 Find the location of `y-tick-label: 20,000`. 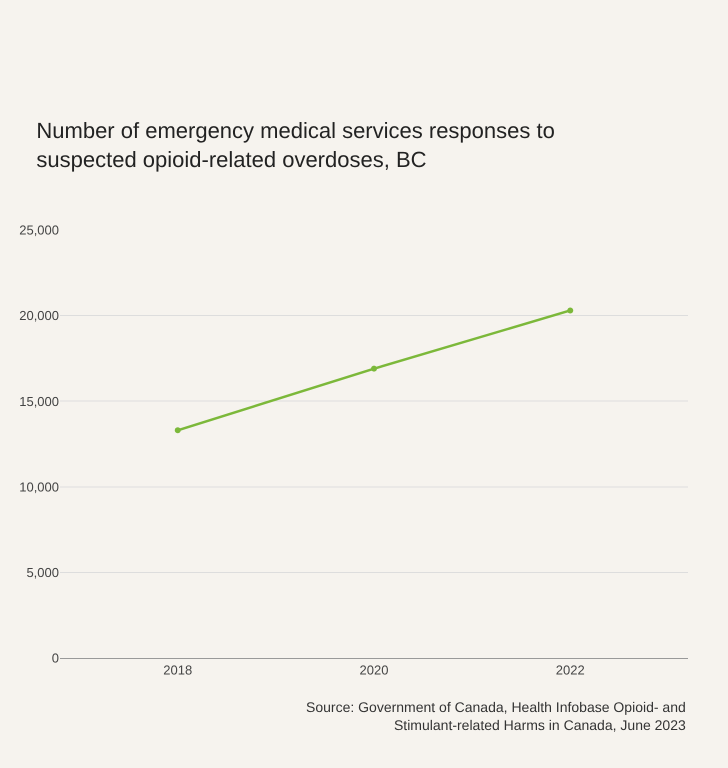

y-tick-label: 20,000 is located at coordinates (39, 316).